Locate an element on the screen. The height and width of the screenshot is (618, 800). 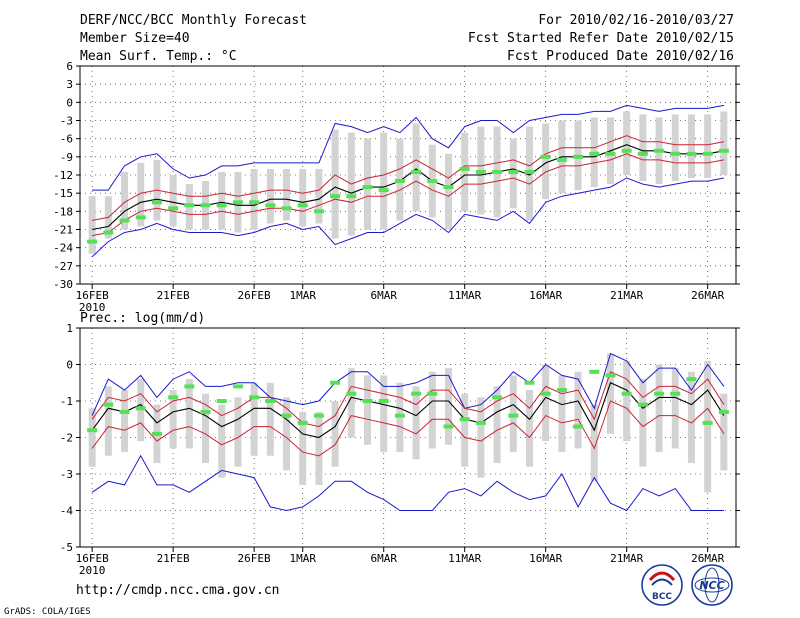
y-tick-label: -24 is located at coordinates (63, 248).